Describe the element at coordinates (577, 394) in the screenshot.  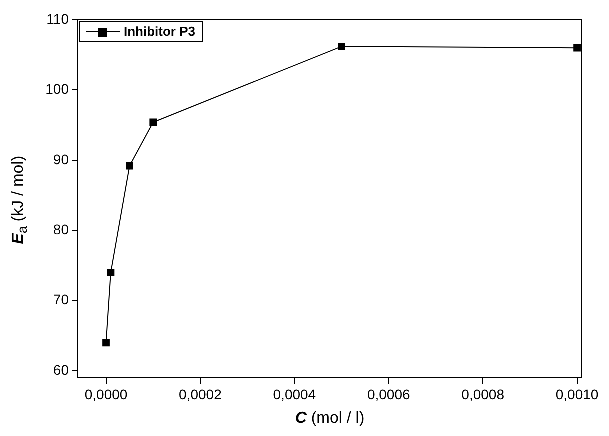
I see `x-tick-label: 0,0010` at that location.